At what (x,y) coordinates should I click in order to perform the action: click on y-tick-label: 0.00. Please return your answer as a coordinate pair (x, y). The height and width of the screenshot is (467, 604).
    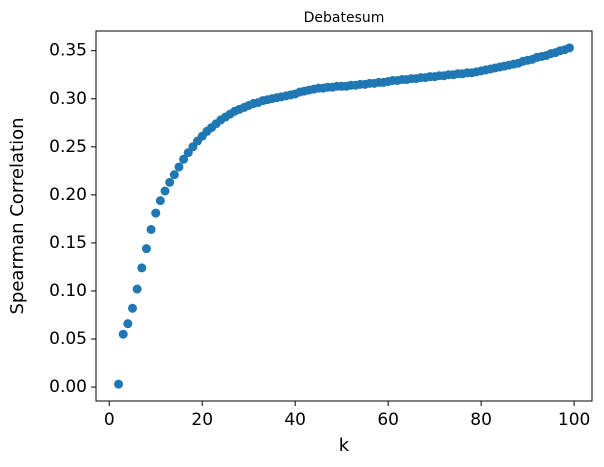
    Looking at the image, I should click on (68, 387).